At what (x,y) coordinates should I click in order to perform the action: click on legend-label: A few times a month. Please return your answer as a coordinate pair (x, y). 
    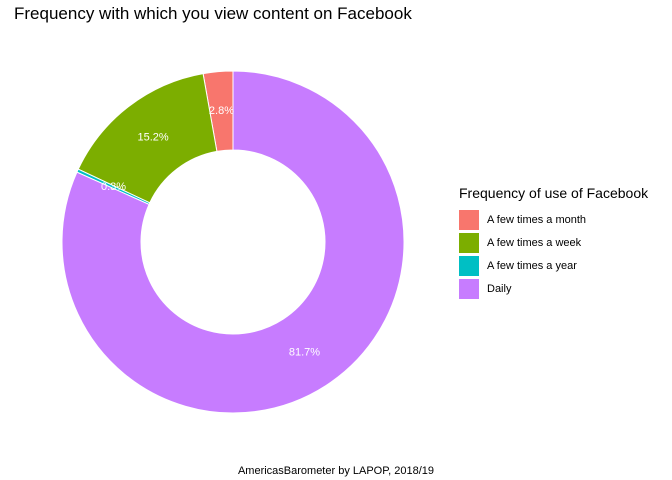
    Looking at the image, I should click on (537, 219).